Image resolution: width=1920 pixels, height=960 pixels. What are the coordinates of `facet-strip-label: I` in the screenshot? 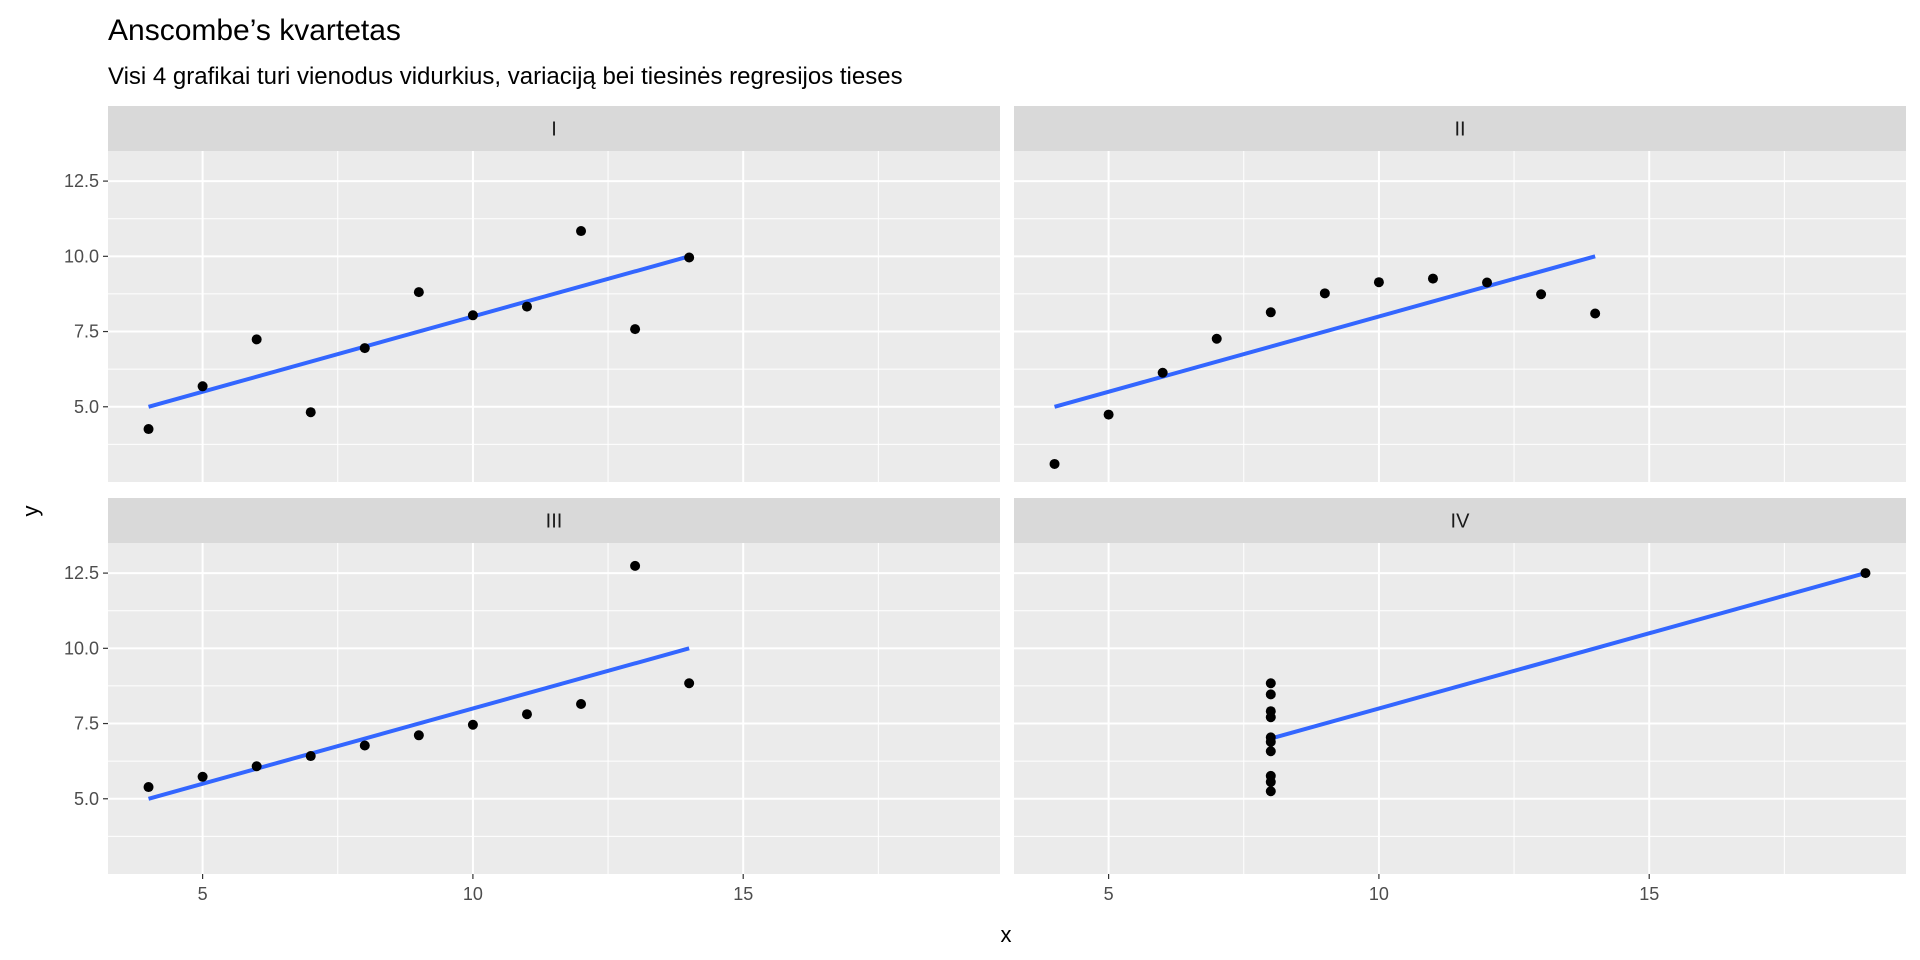 It's located at (554, 130).